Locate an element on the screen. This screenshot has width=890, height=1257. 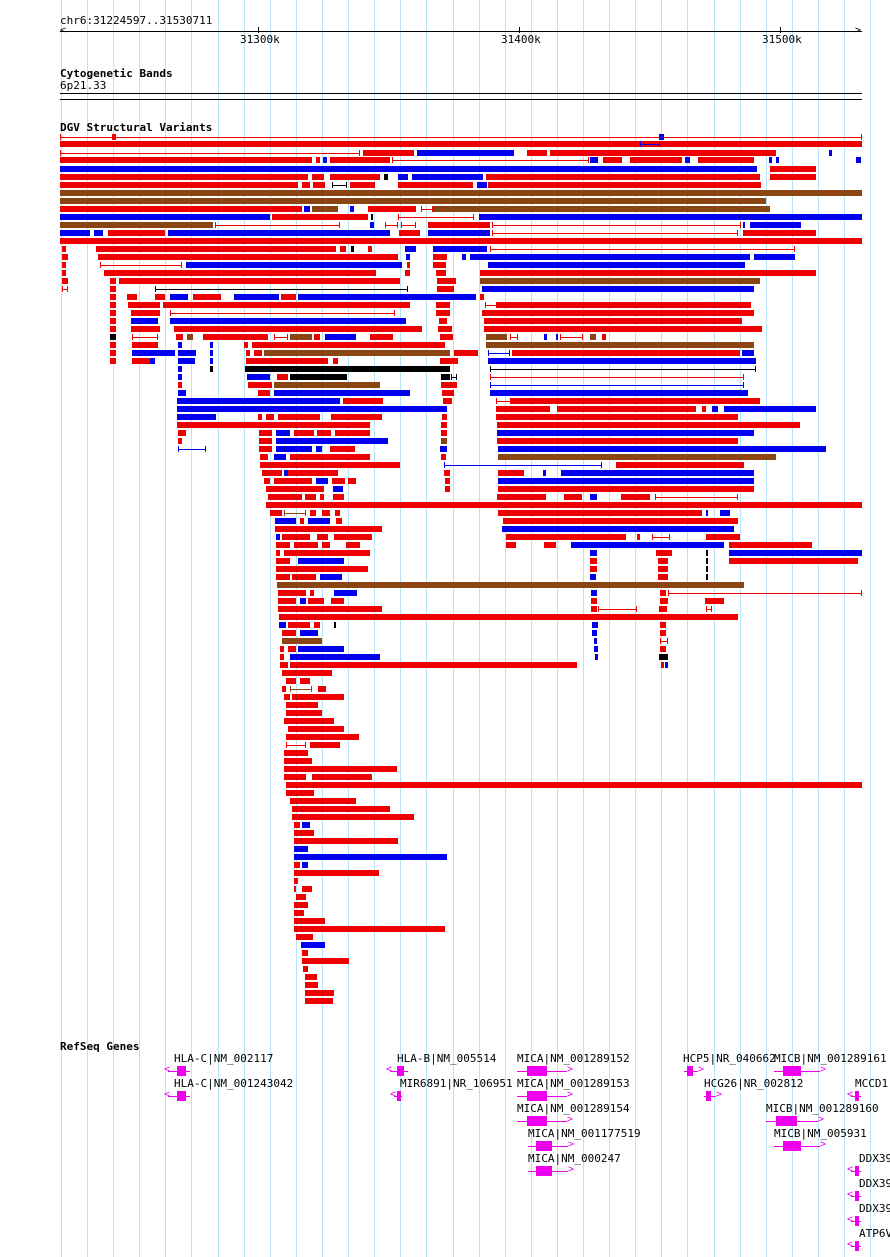
gene-label: MICB|NM_001289161 is located at coordinates (830, 1058).